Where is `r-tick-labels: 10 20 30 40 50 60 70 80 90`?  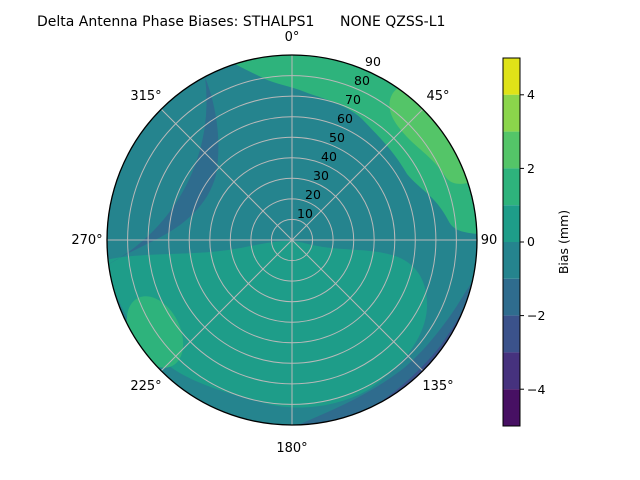
r-tick-labels: 10 20 30 40 50 60 70 80 90 is located at coordinates (339, 137).